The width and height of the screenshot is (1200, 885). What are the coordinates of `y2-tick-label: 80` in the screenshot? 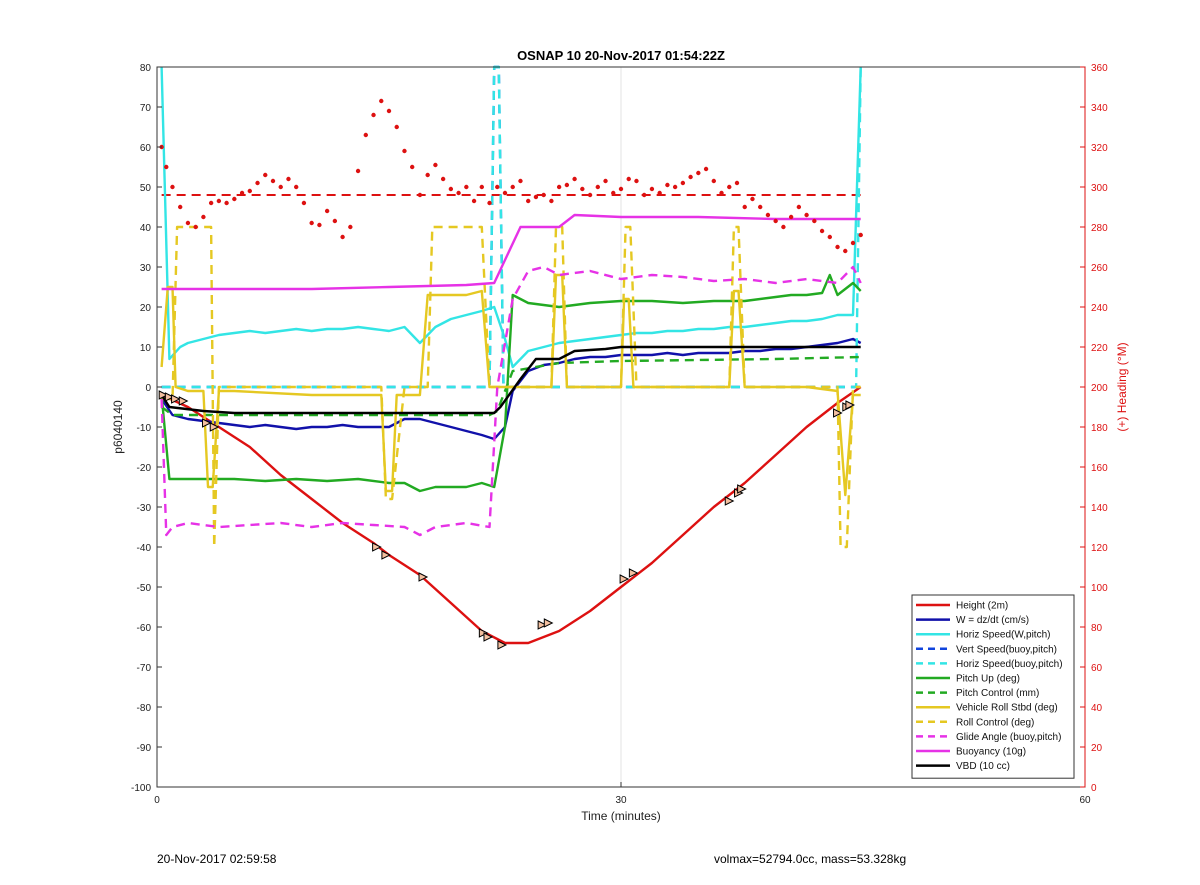 It's located at (1097, 628).